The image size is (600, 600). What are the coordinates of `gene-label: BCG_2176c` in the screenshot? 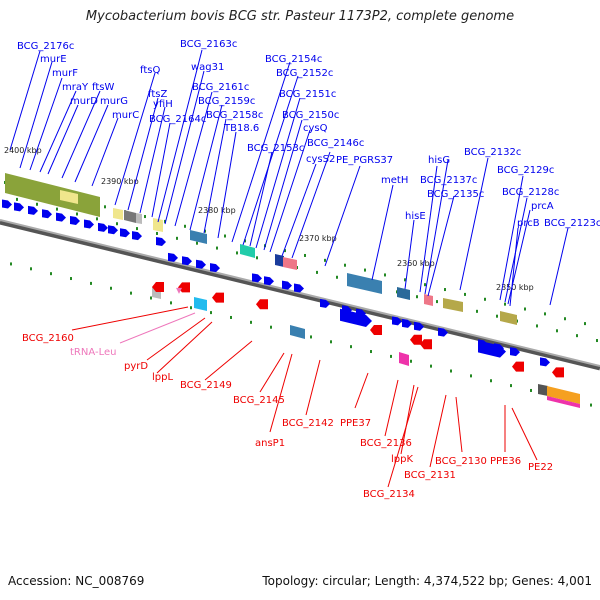 It's located at (45, 46).